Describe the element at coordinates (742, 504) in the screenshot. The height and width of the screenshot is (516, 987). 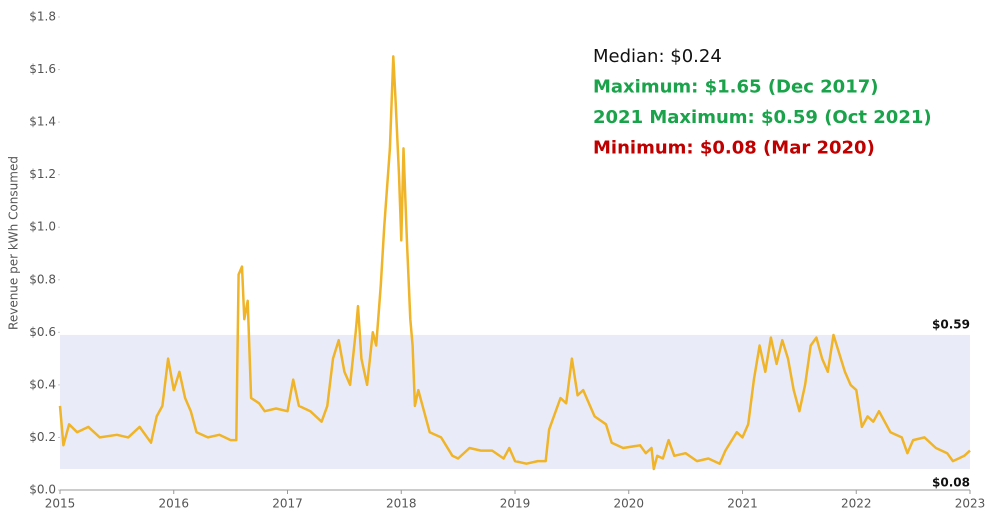
I see `x-tick-label: 2021` at that location.